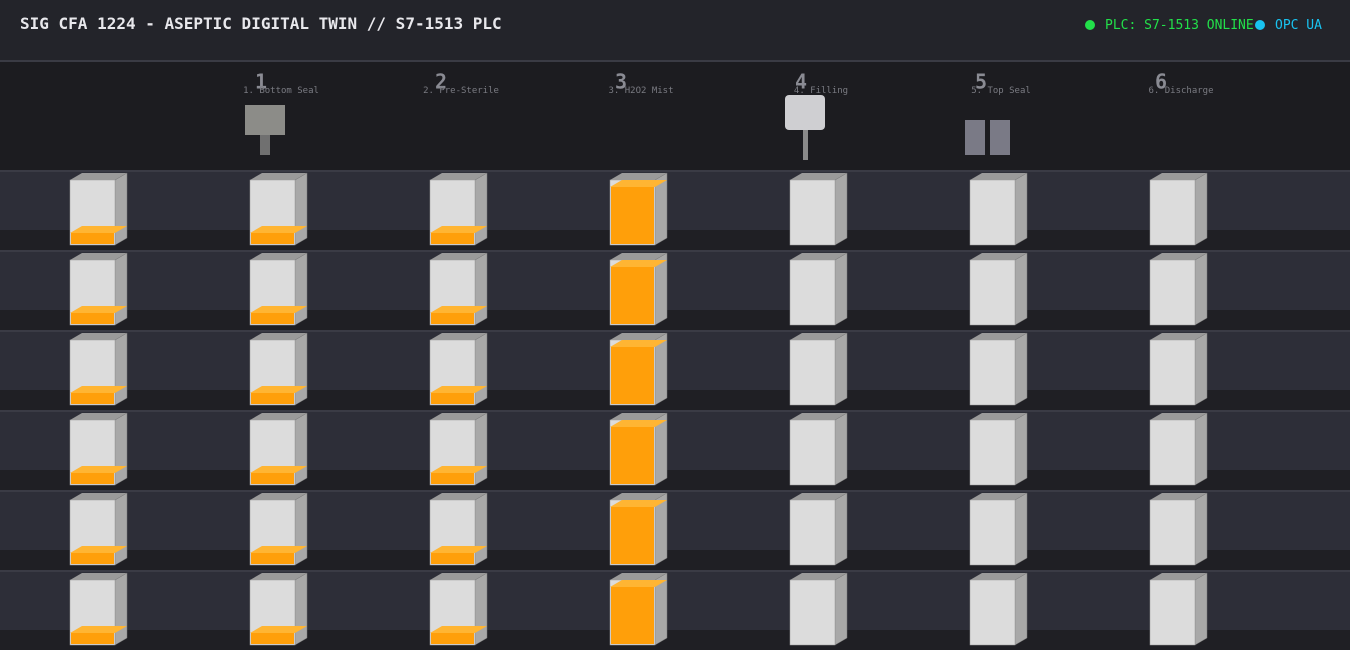  What do you see at coordinates (621, 82) in the screenshot?
I see `station-number: 3` at bounding box center [621, 82].